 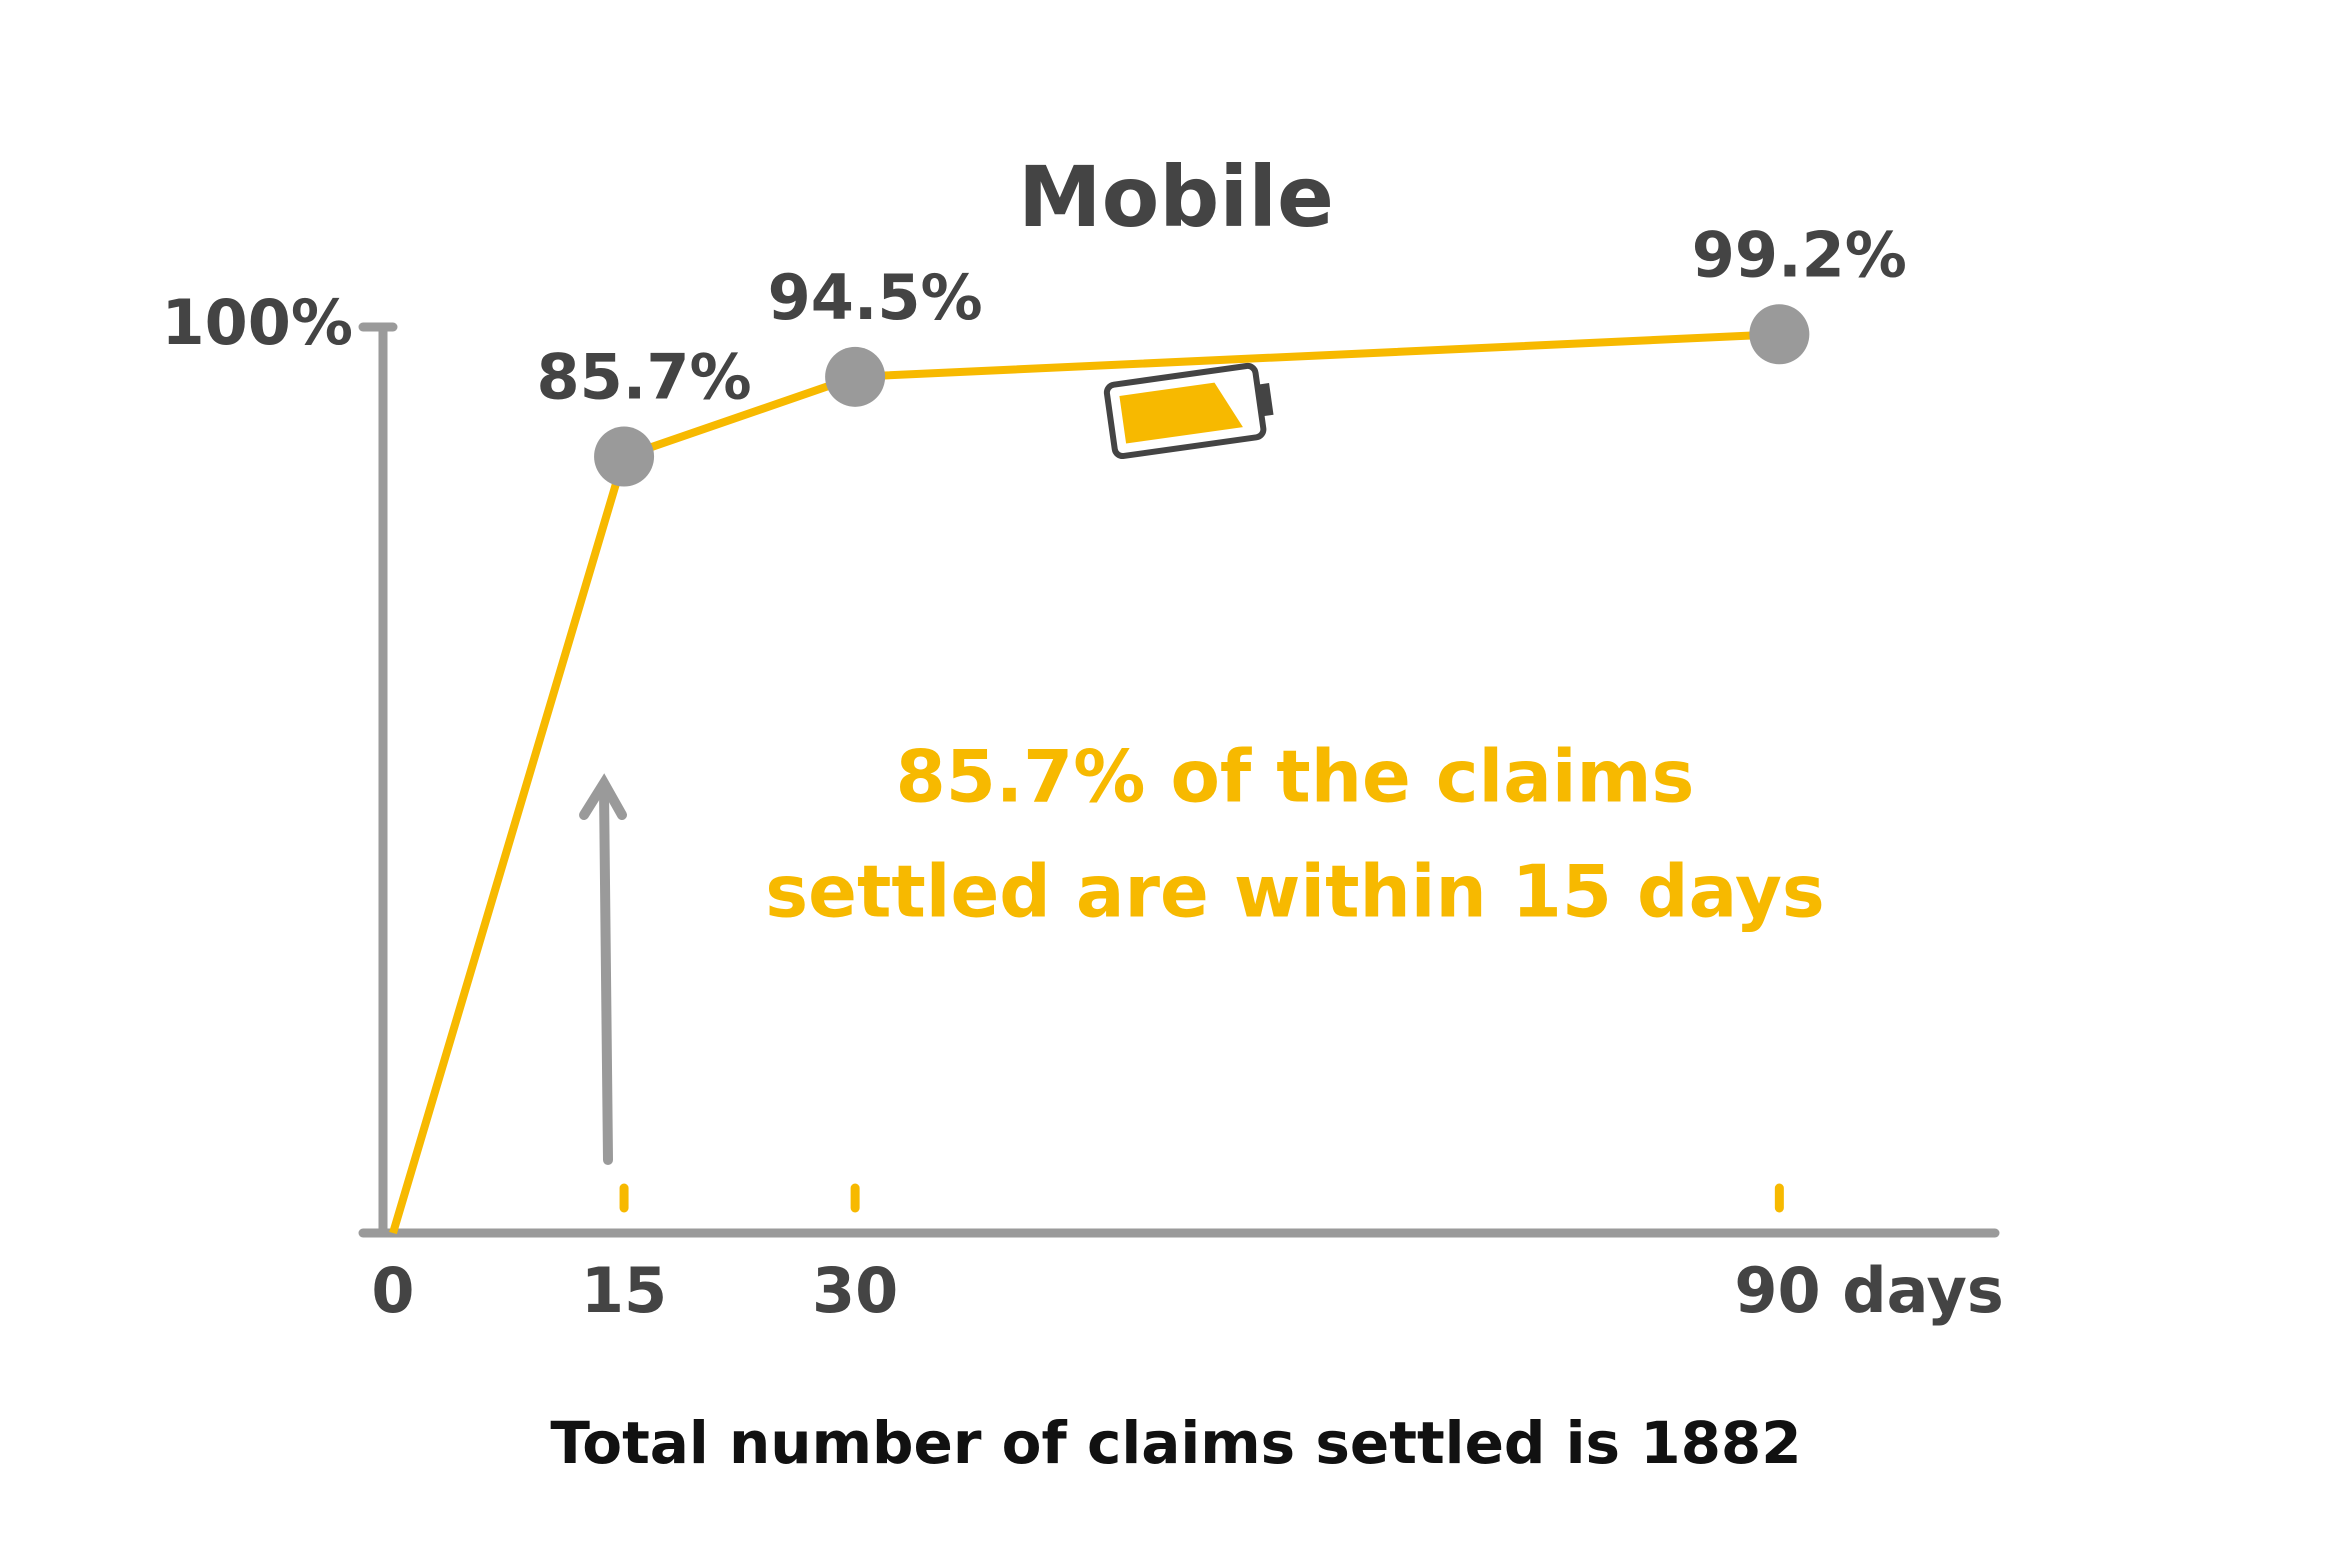 What do you see at coordinates (392, 1290) in the screenshot?
I see `x-tick-label: 0` at bounding box center [392, 1290].